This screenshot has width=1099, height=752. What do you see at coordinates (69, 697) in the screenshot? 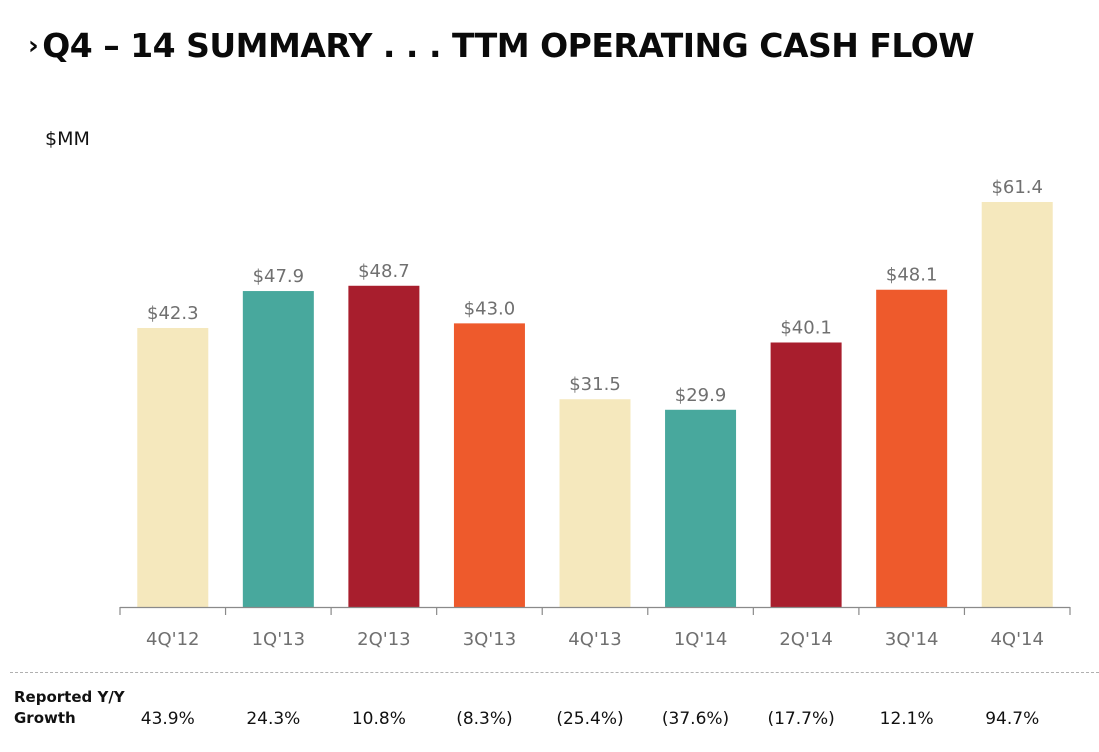
I see `growth-label-line1: Reported Y/Y` at bounding box center [69, 697].